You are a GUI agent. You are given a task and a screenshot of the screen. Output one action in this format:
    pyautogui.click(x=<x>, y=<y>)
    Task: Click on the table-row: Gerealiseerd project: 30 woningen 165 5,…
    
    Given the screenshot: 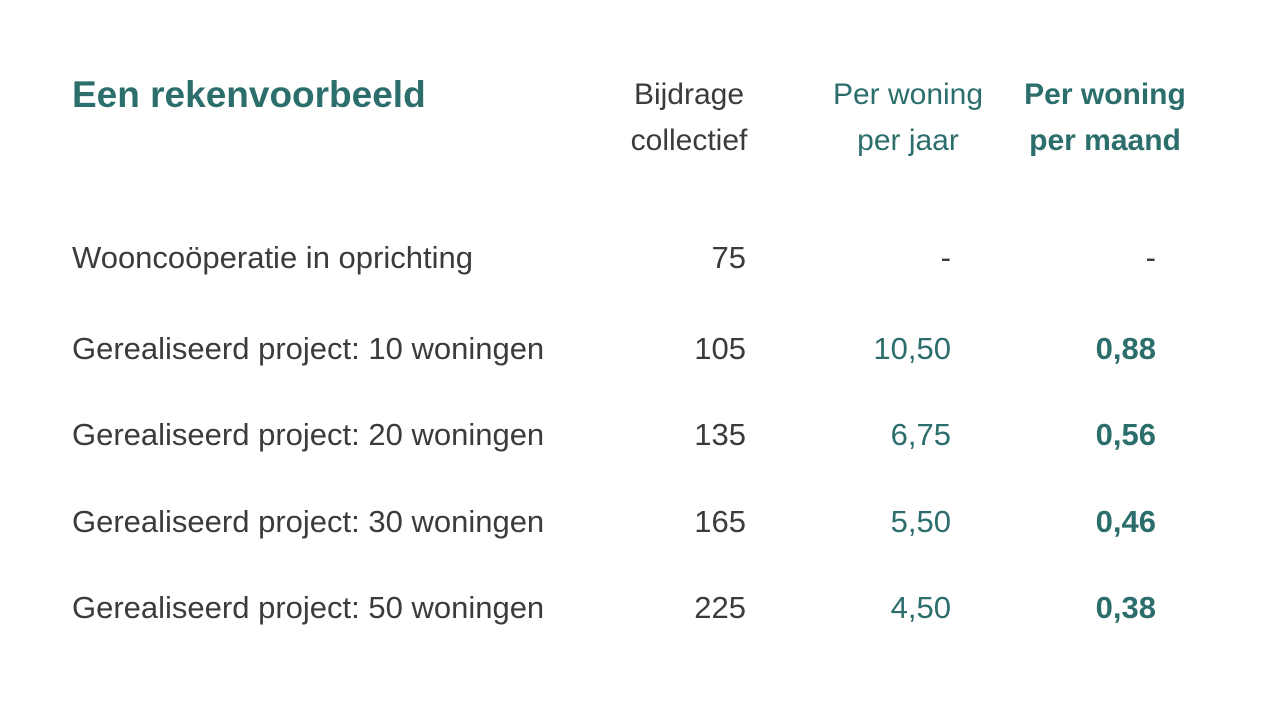 What is the action you would take?
    pyautogui.click(x=640, y=522)
    